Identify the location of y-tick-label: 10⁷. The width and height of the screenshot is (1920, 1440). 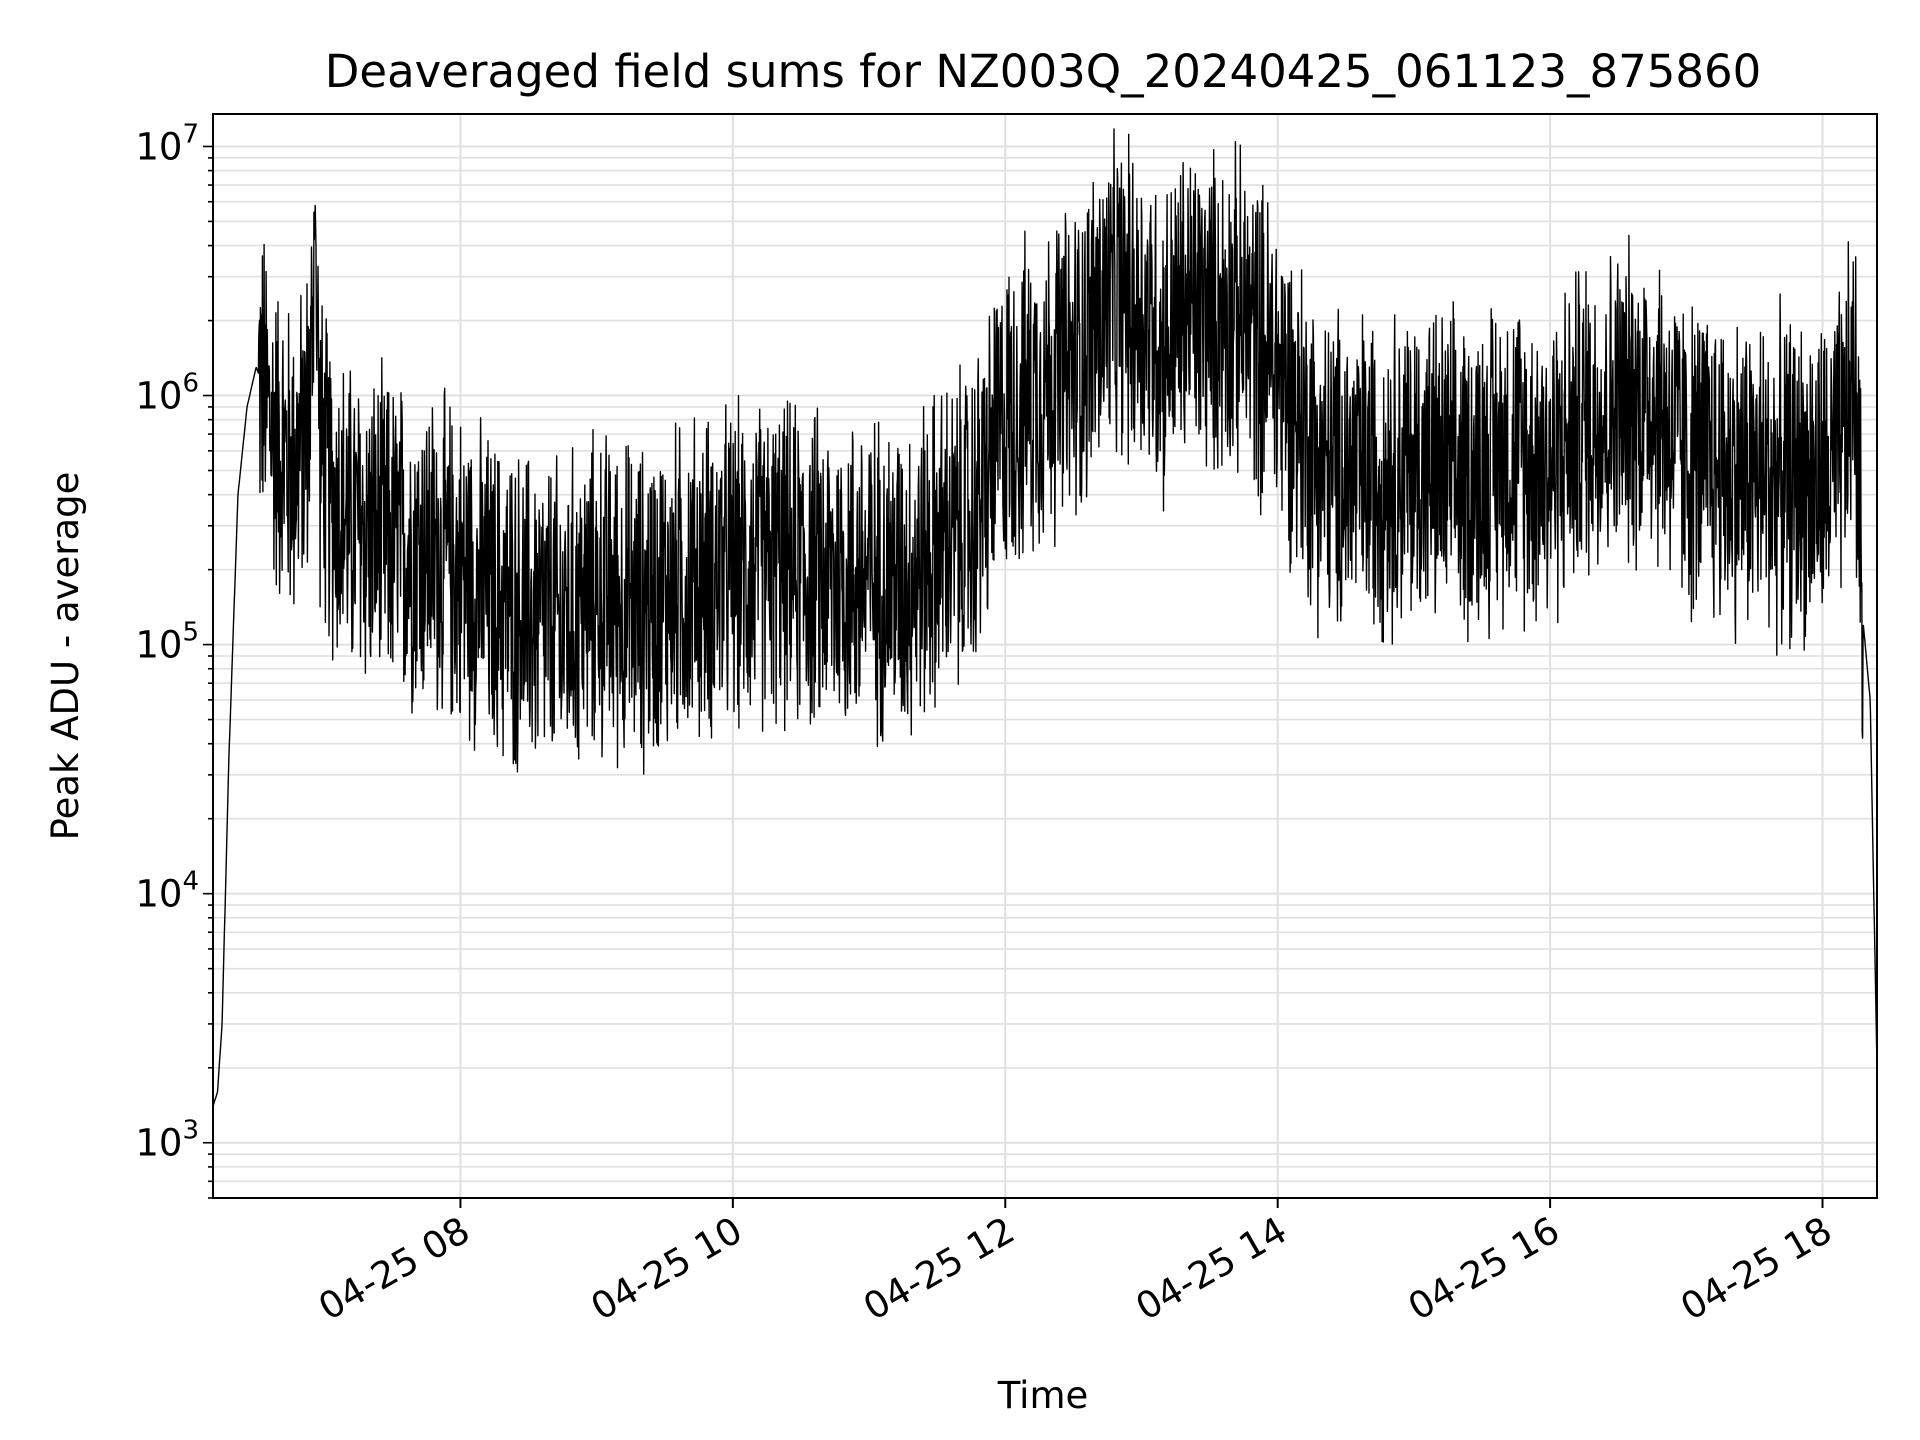
(167, 143).